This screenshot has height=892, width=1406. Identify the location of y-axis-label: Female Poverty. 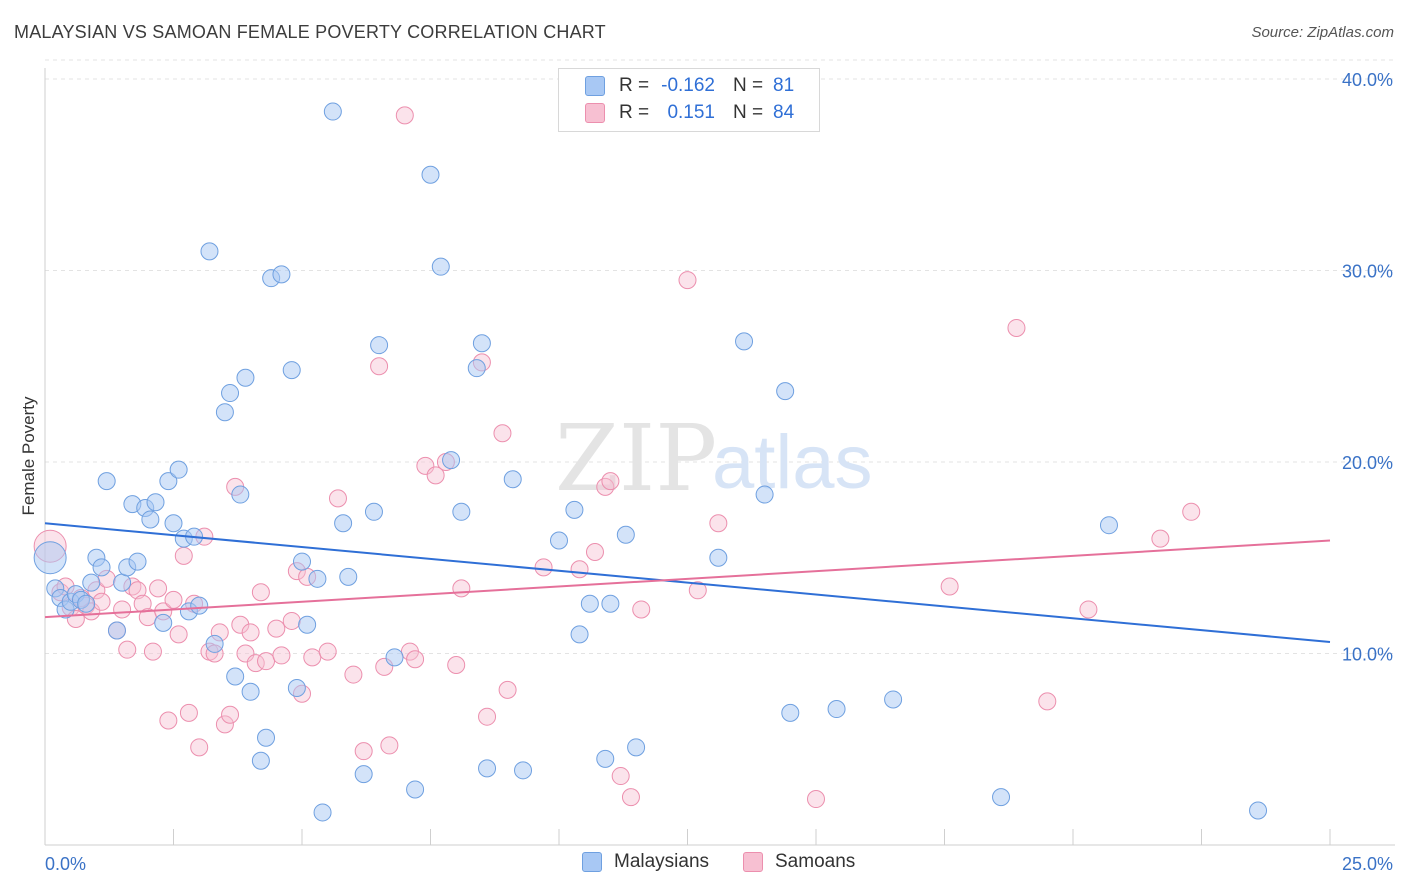
(28, 456).